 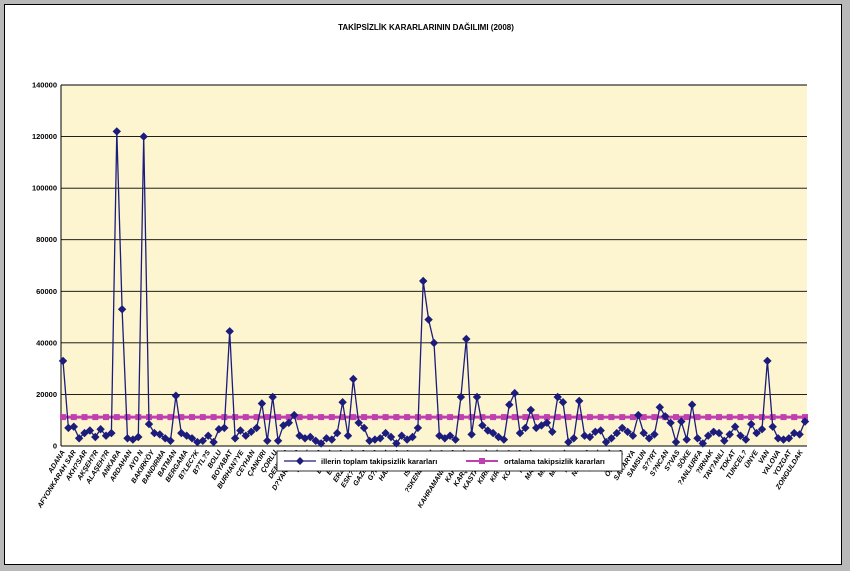 I want to click on legend-label-total: illerin toplam takipsizlik kararları, so click(x=379, y=461).